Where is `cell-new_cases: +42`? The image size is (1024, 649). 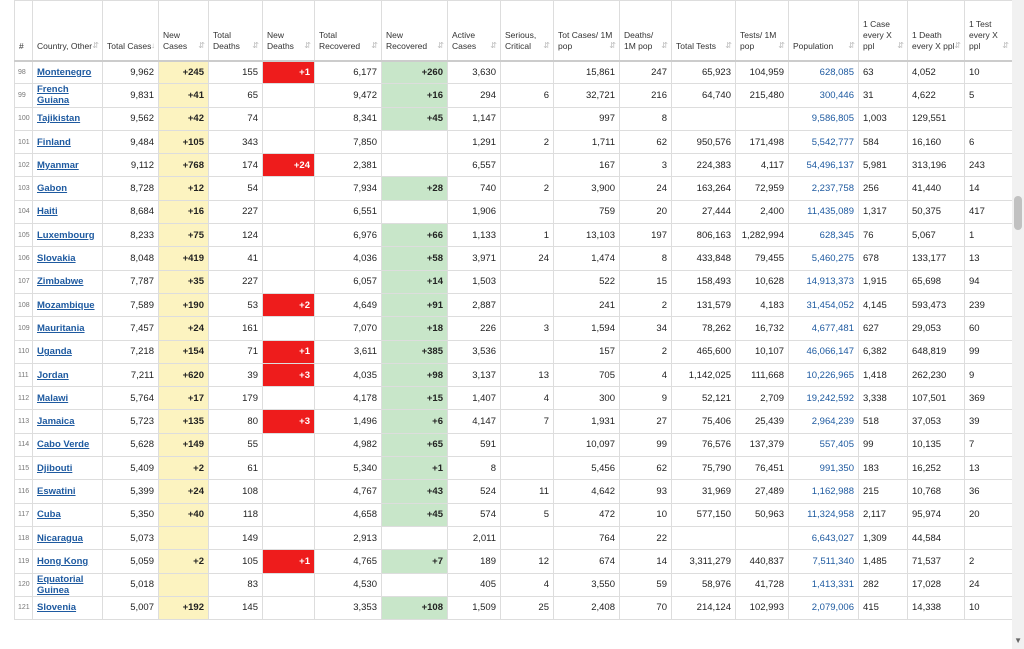 cell-new_cases: +42 is located at coordinates (183, 118).